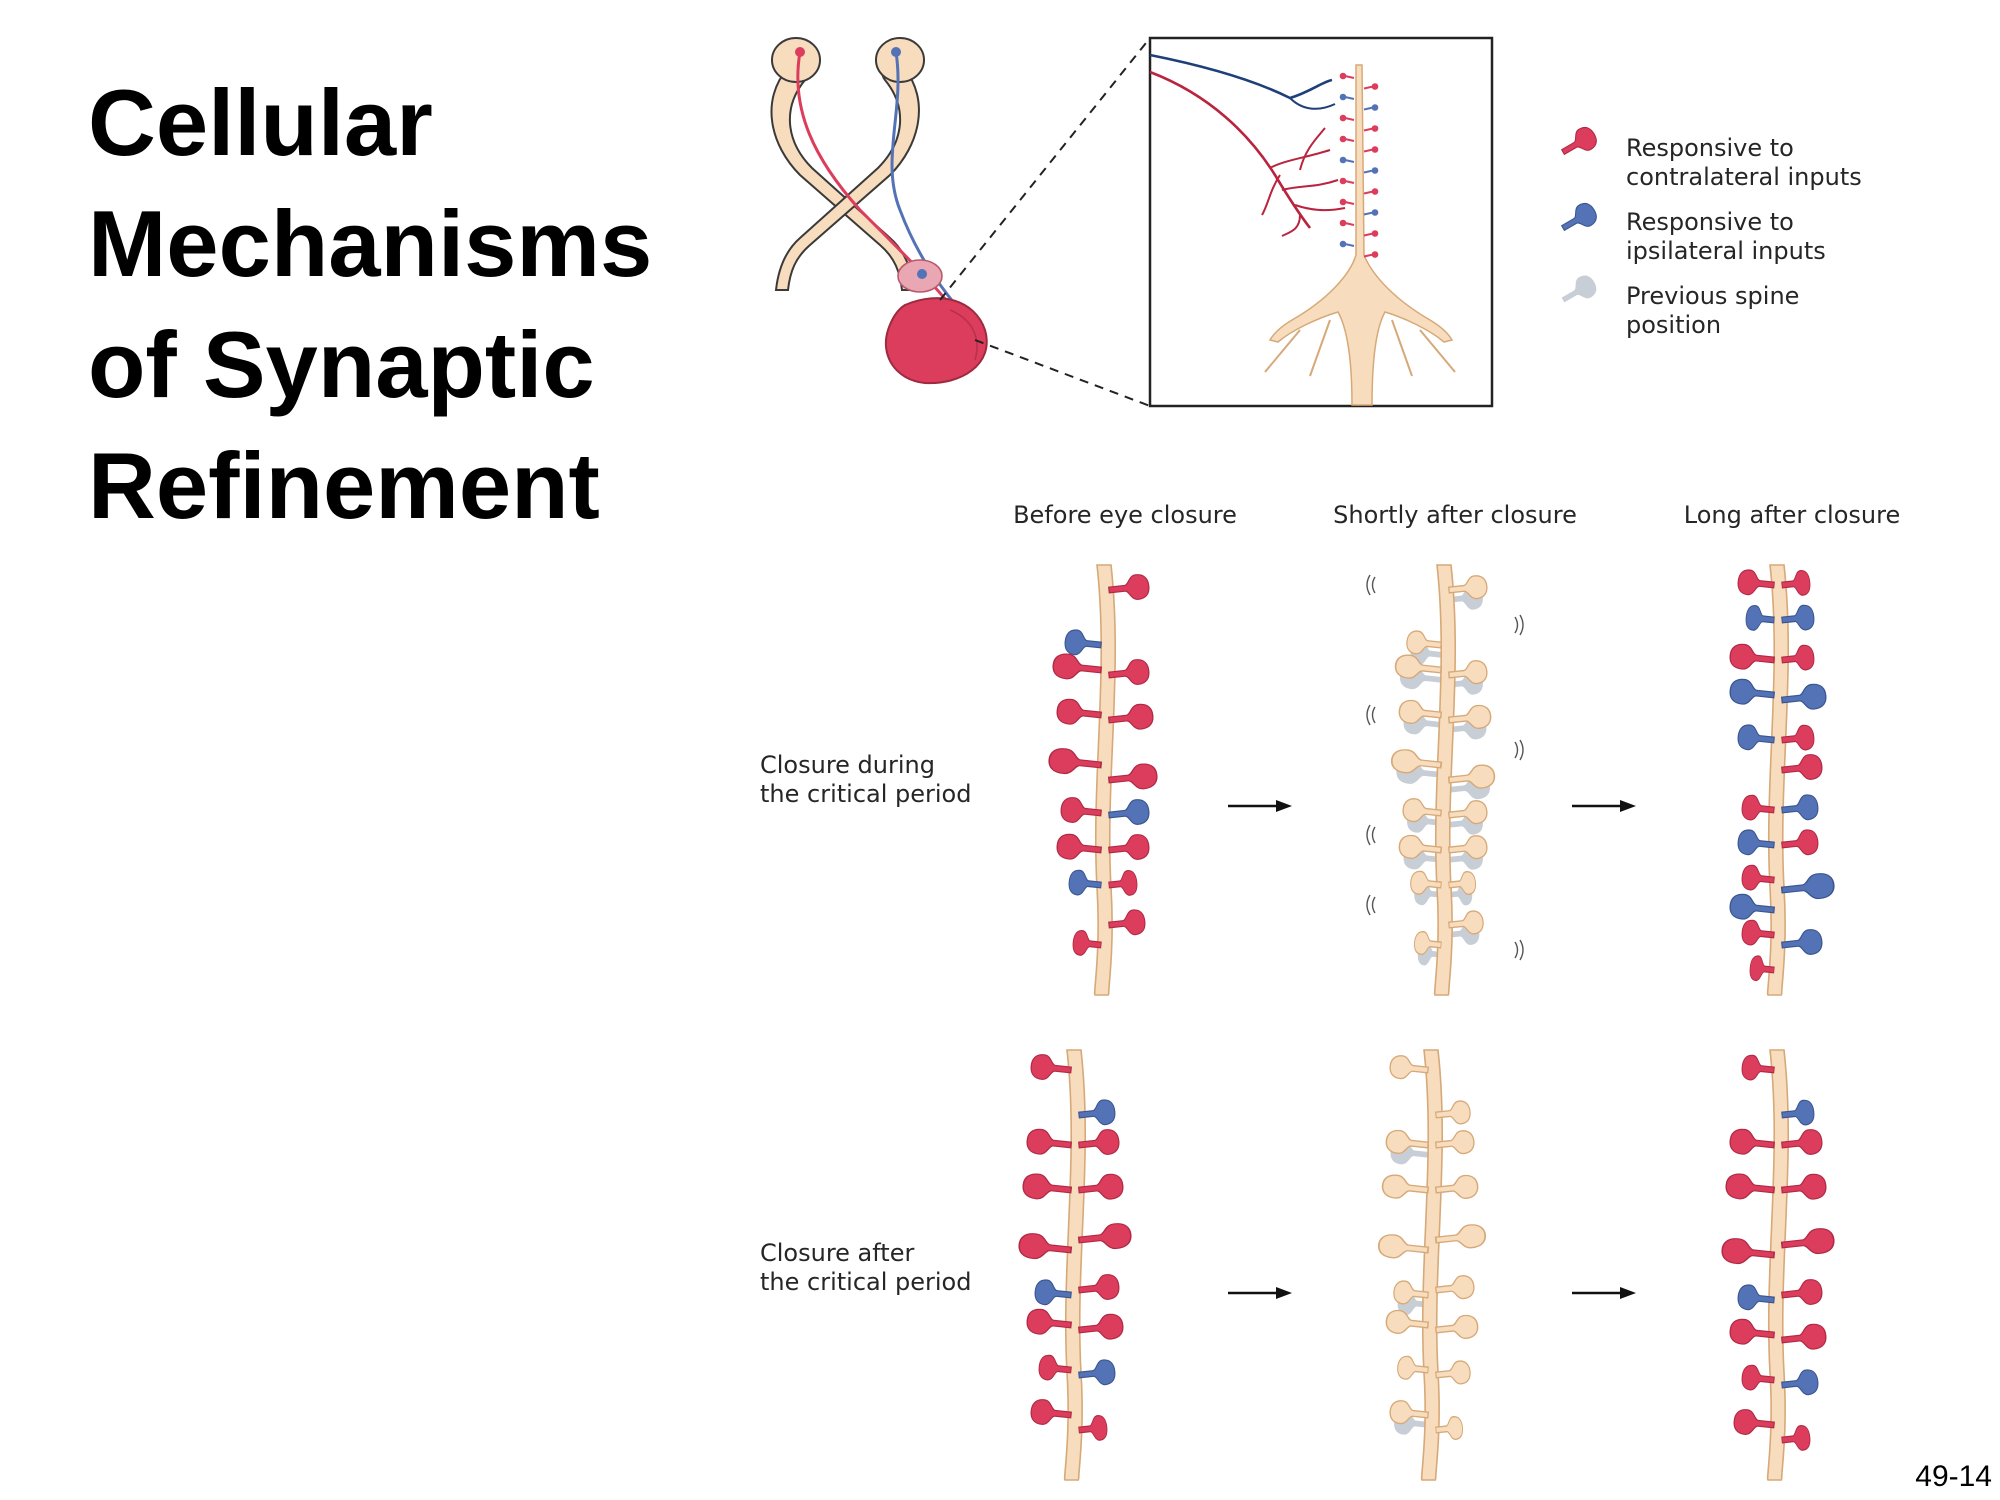 This screenshot has width=2000, height=1500. What do you see at coordinates (1792, 515) in the screenshot?
I see `column-header: Long after closure` at bounding box center [1792, 515].